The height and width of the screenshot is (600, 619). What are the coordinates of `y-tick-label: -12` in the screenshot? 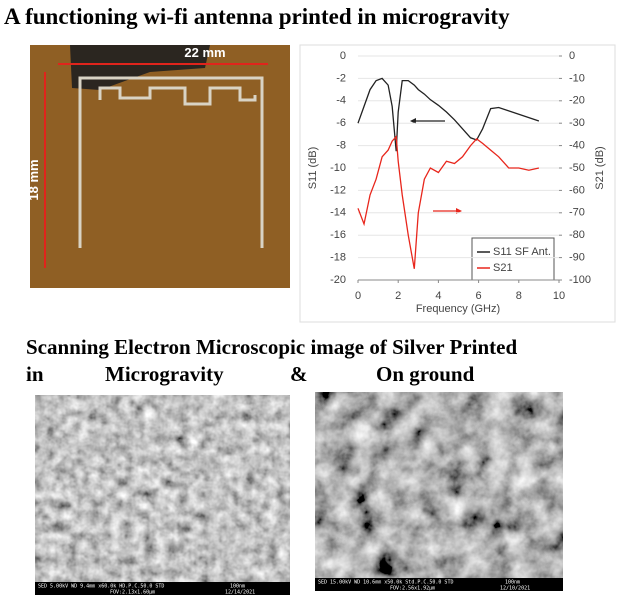 It's located at (338, 190).